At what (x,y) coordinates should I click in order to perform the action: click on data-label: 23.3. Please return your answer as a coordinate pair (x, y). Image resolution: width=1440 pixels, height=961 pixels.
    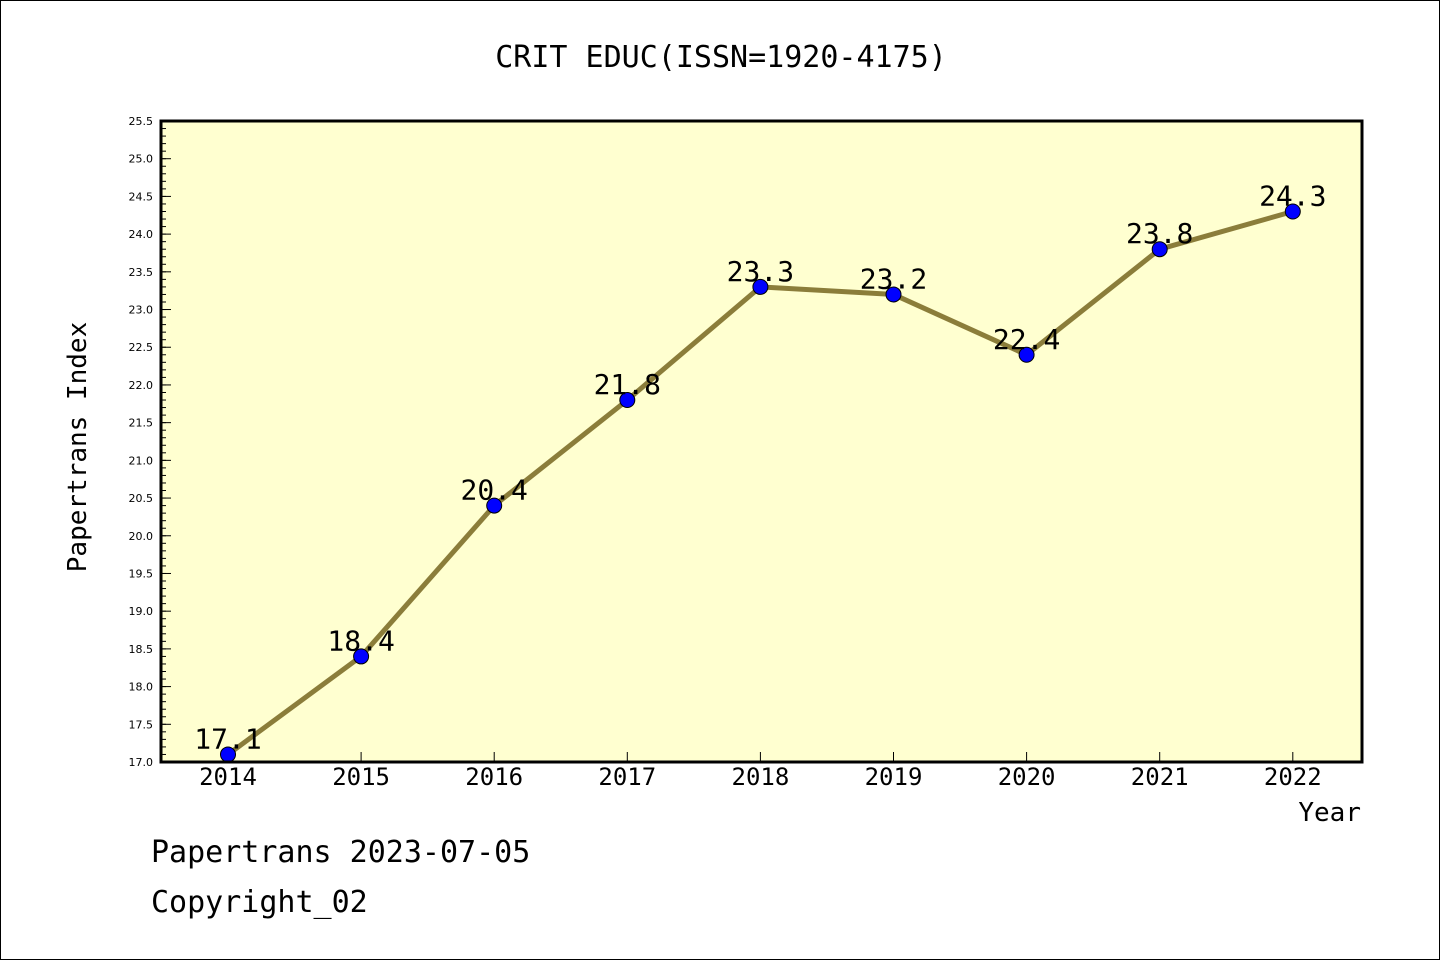
    Looking at the image, I should click on (760, 271).